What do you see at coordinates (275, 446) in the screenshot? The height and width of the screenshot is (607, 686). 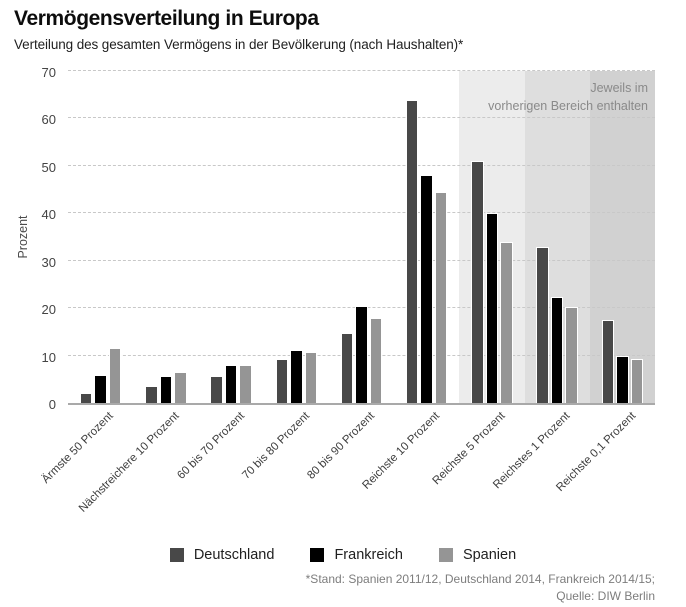 I see `x-axis-label: 70 bis 80 Prozent` at bounding box center [275, 446].